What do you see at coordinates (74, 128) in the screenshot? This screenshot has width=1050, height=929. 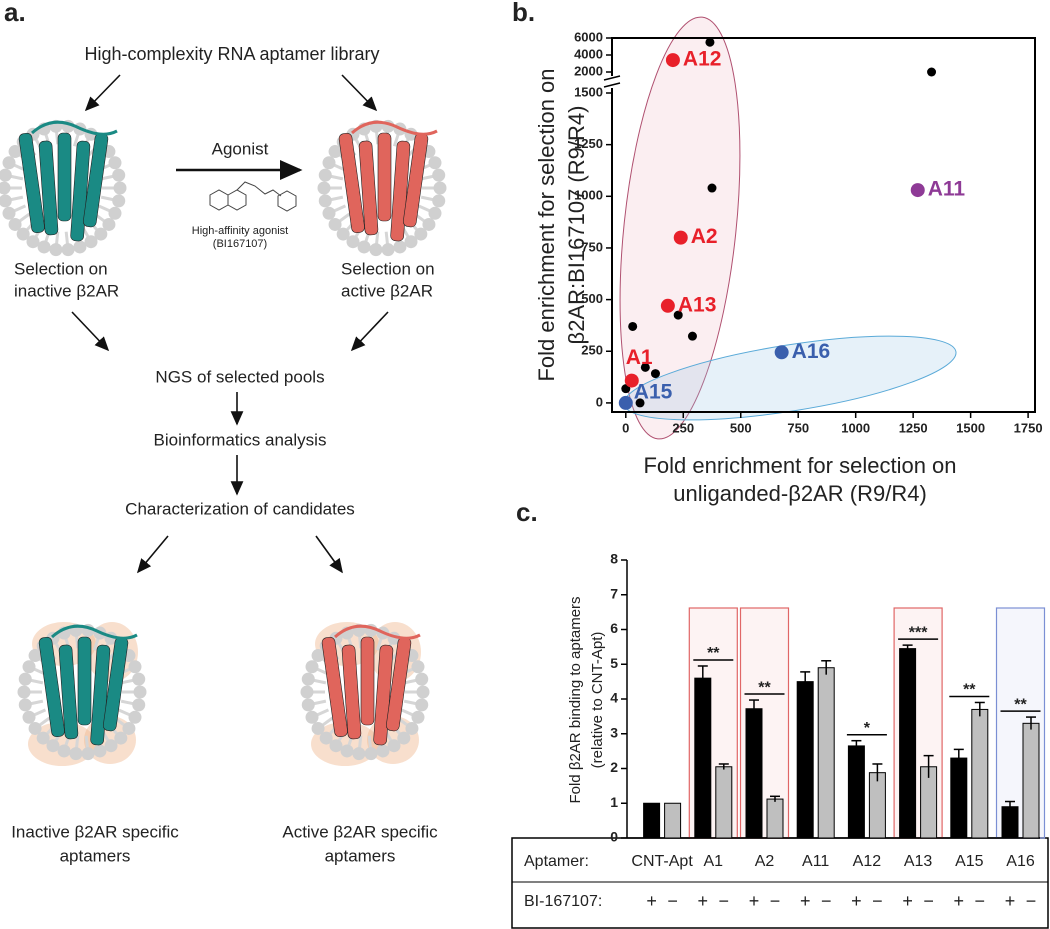 I see `loop` at bounding box center [74, 128].